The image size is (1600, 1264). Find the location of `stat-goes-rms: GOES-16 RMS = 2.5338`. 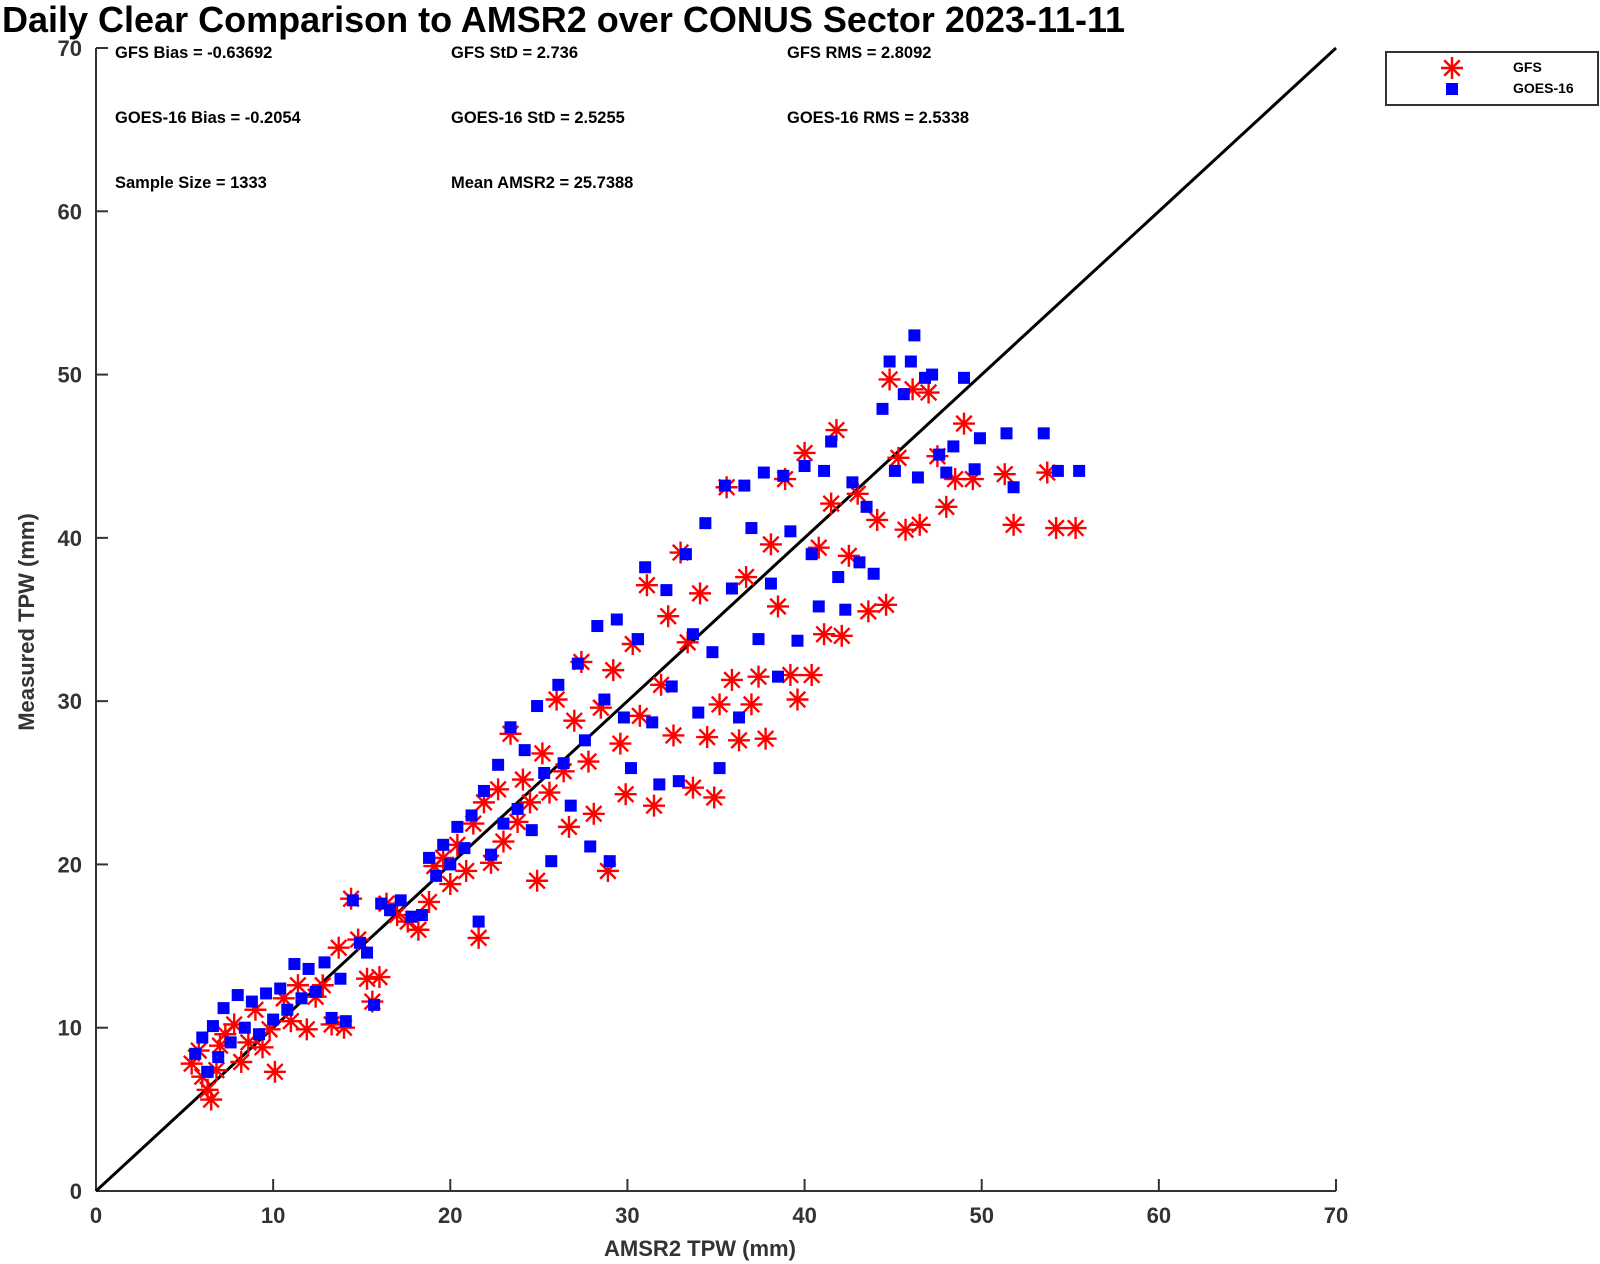

stat-goes-rms: GOES-16 RMS = 2.5338 is located at coordinates (878, 118).